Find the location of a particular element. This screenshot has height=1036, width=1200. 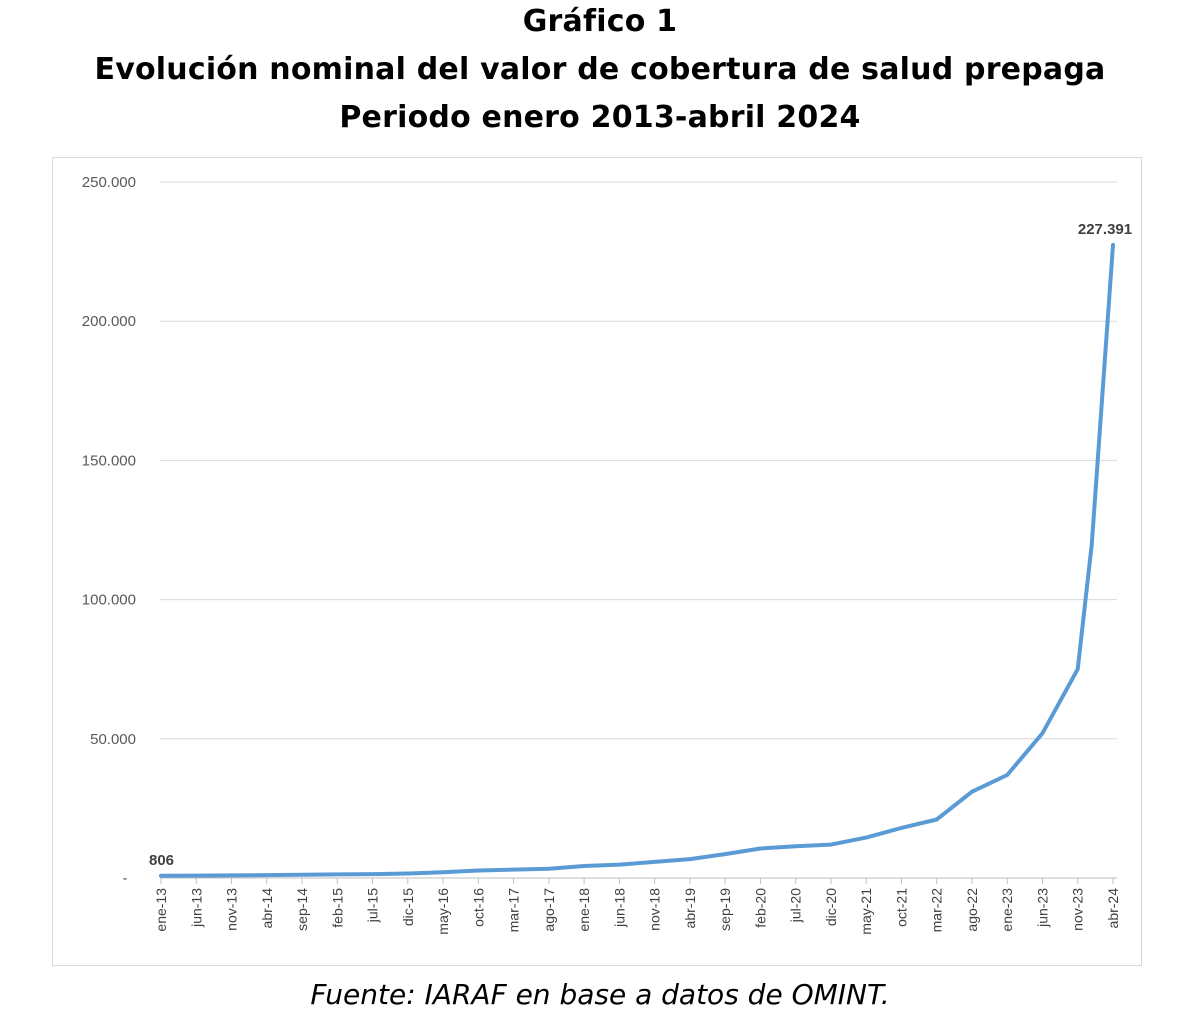

x-tick-label: sep-14 is located at coordinates (302, 909).